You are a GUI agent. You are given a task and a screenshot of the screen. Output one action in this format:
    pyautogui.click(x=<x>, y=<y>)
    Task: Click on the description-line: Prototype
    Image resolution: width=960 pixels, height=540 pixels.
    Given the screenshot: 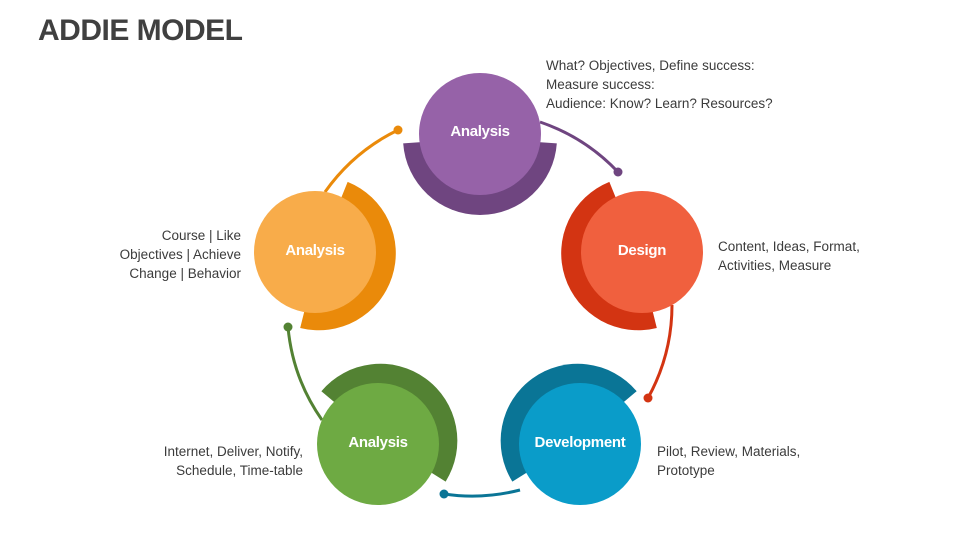 What is the action you would take?
    pyautogui.click(x=686, y=470)
    